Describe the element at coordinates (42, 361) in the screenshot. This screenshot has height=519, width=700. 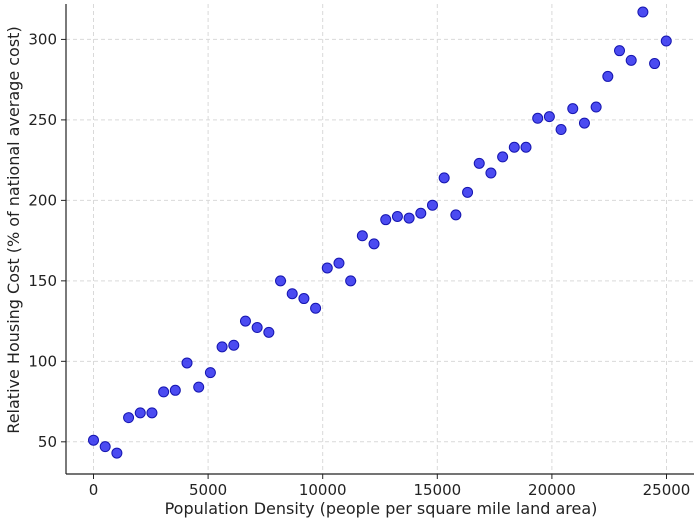
I see `y-tick-label: 100` at that location.